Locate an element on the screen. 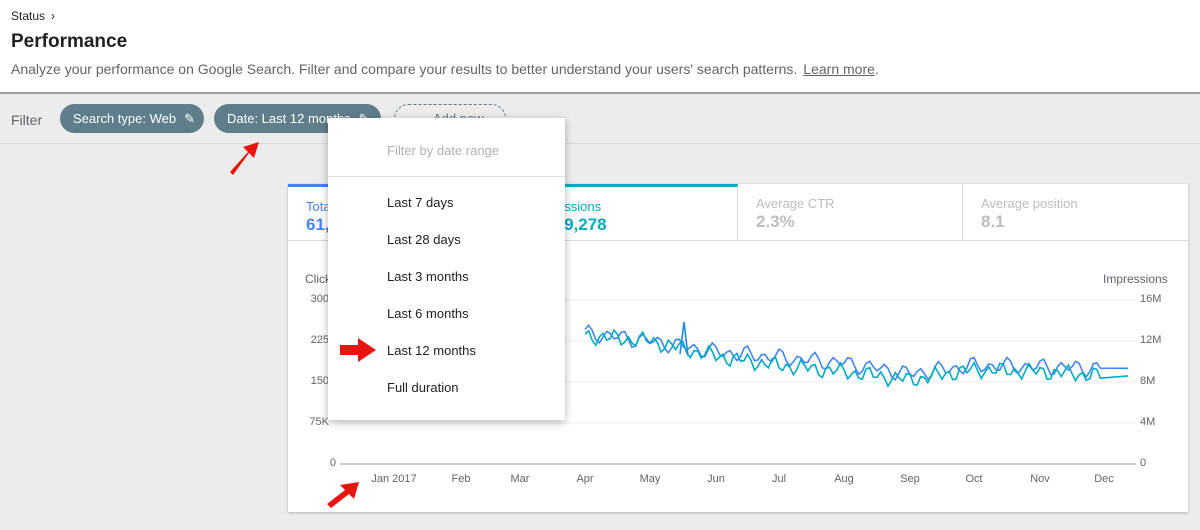 Image resolution: width=1200 pixels, height=530 pixels. clicks-series-line is located at coordinates (856, 352).